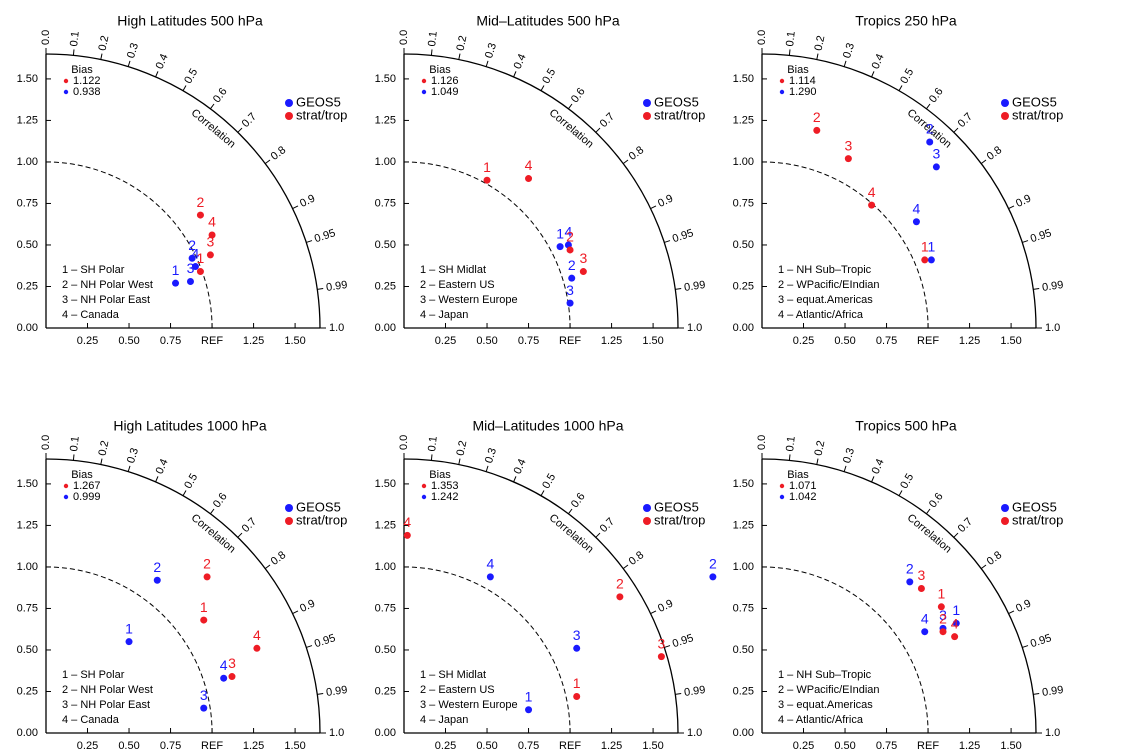 Image resolution: width=1129 pixels, height=753 pixels. Describe the element at coordinates (220, 95) in the screenshot. I see `correlation-tick-label: 0.6` at that location.